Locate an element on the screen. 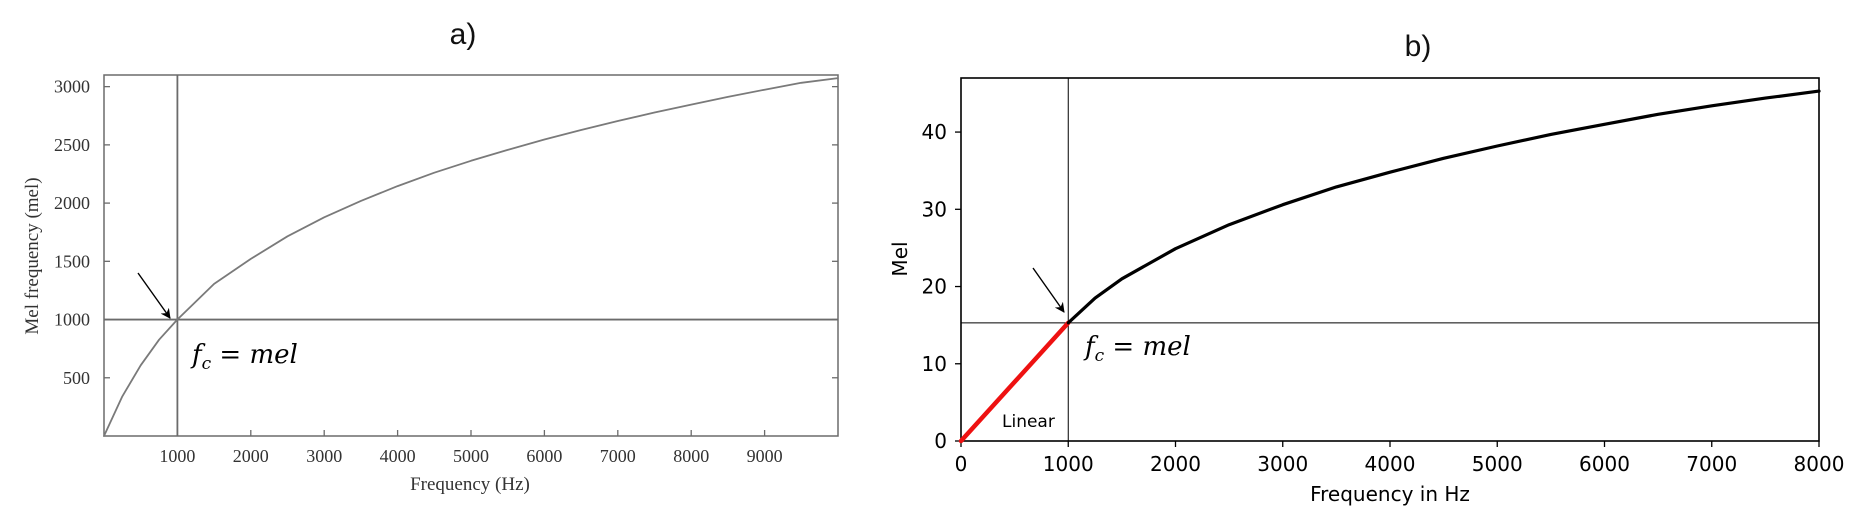 The image size is (1867, 530). panel-b-linear-label: Linear is located at coordinates (1028, 422).